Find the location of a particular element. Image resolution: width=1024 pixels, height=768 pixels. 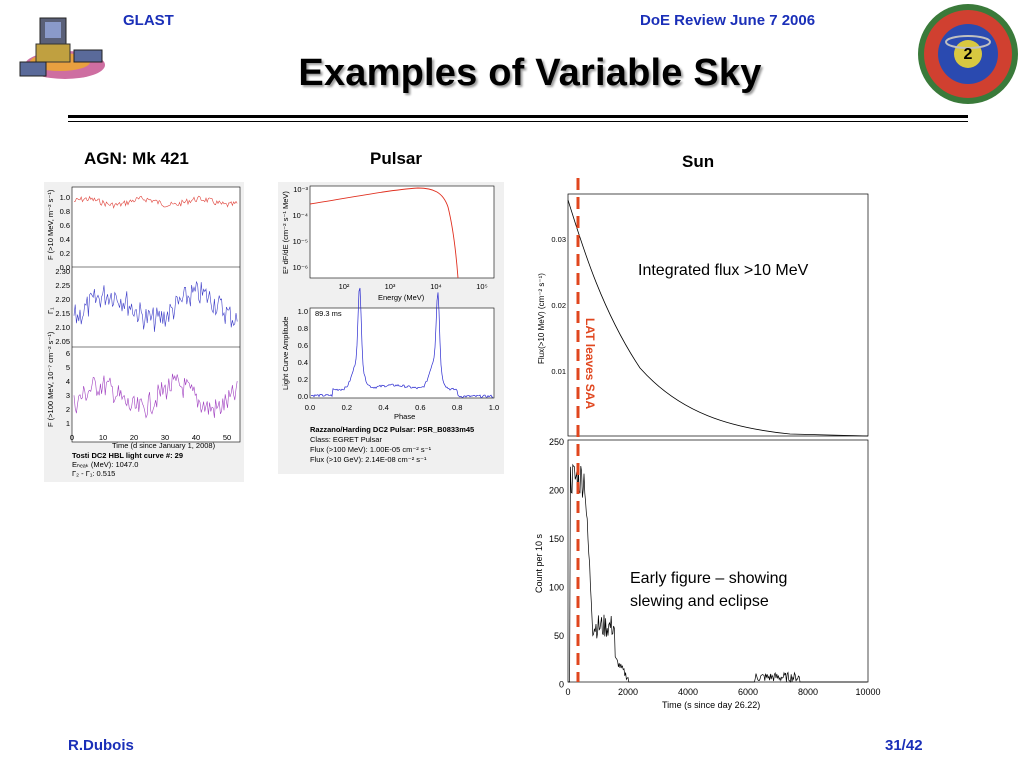

pulsar-top-ylabel: E² dF/dE (cm⁻² s⁻¹ MeV) is located at coordinates (285, 232).